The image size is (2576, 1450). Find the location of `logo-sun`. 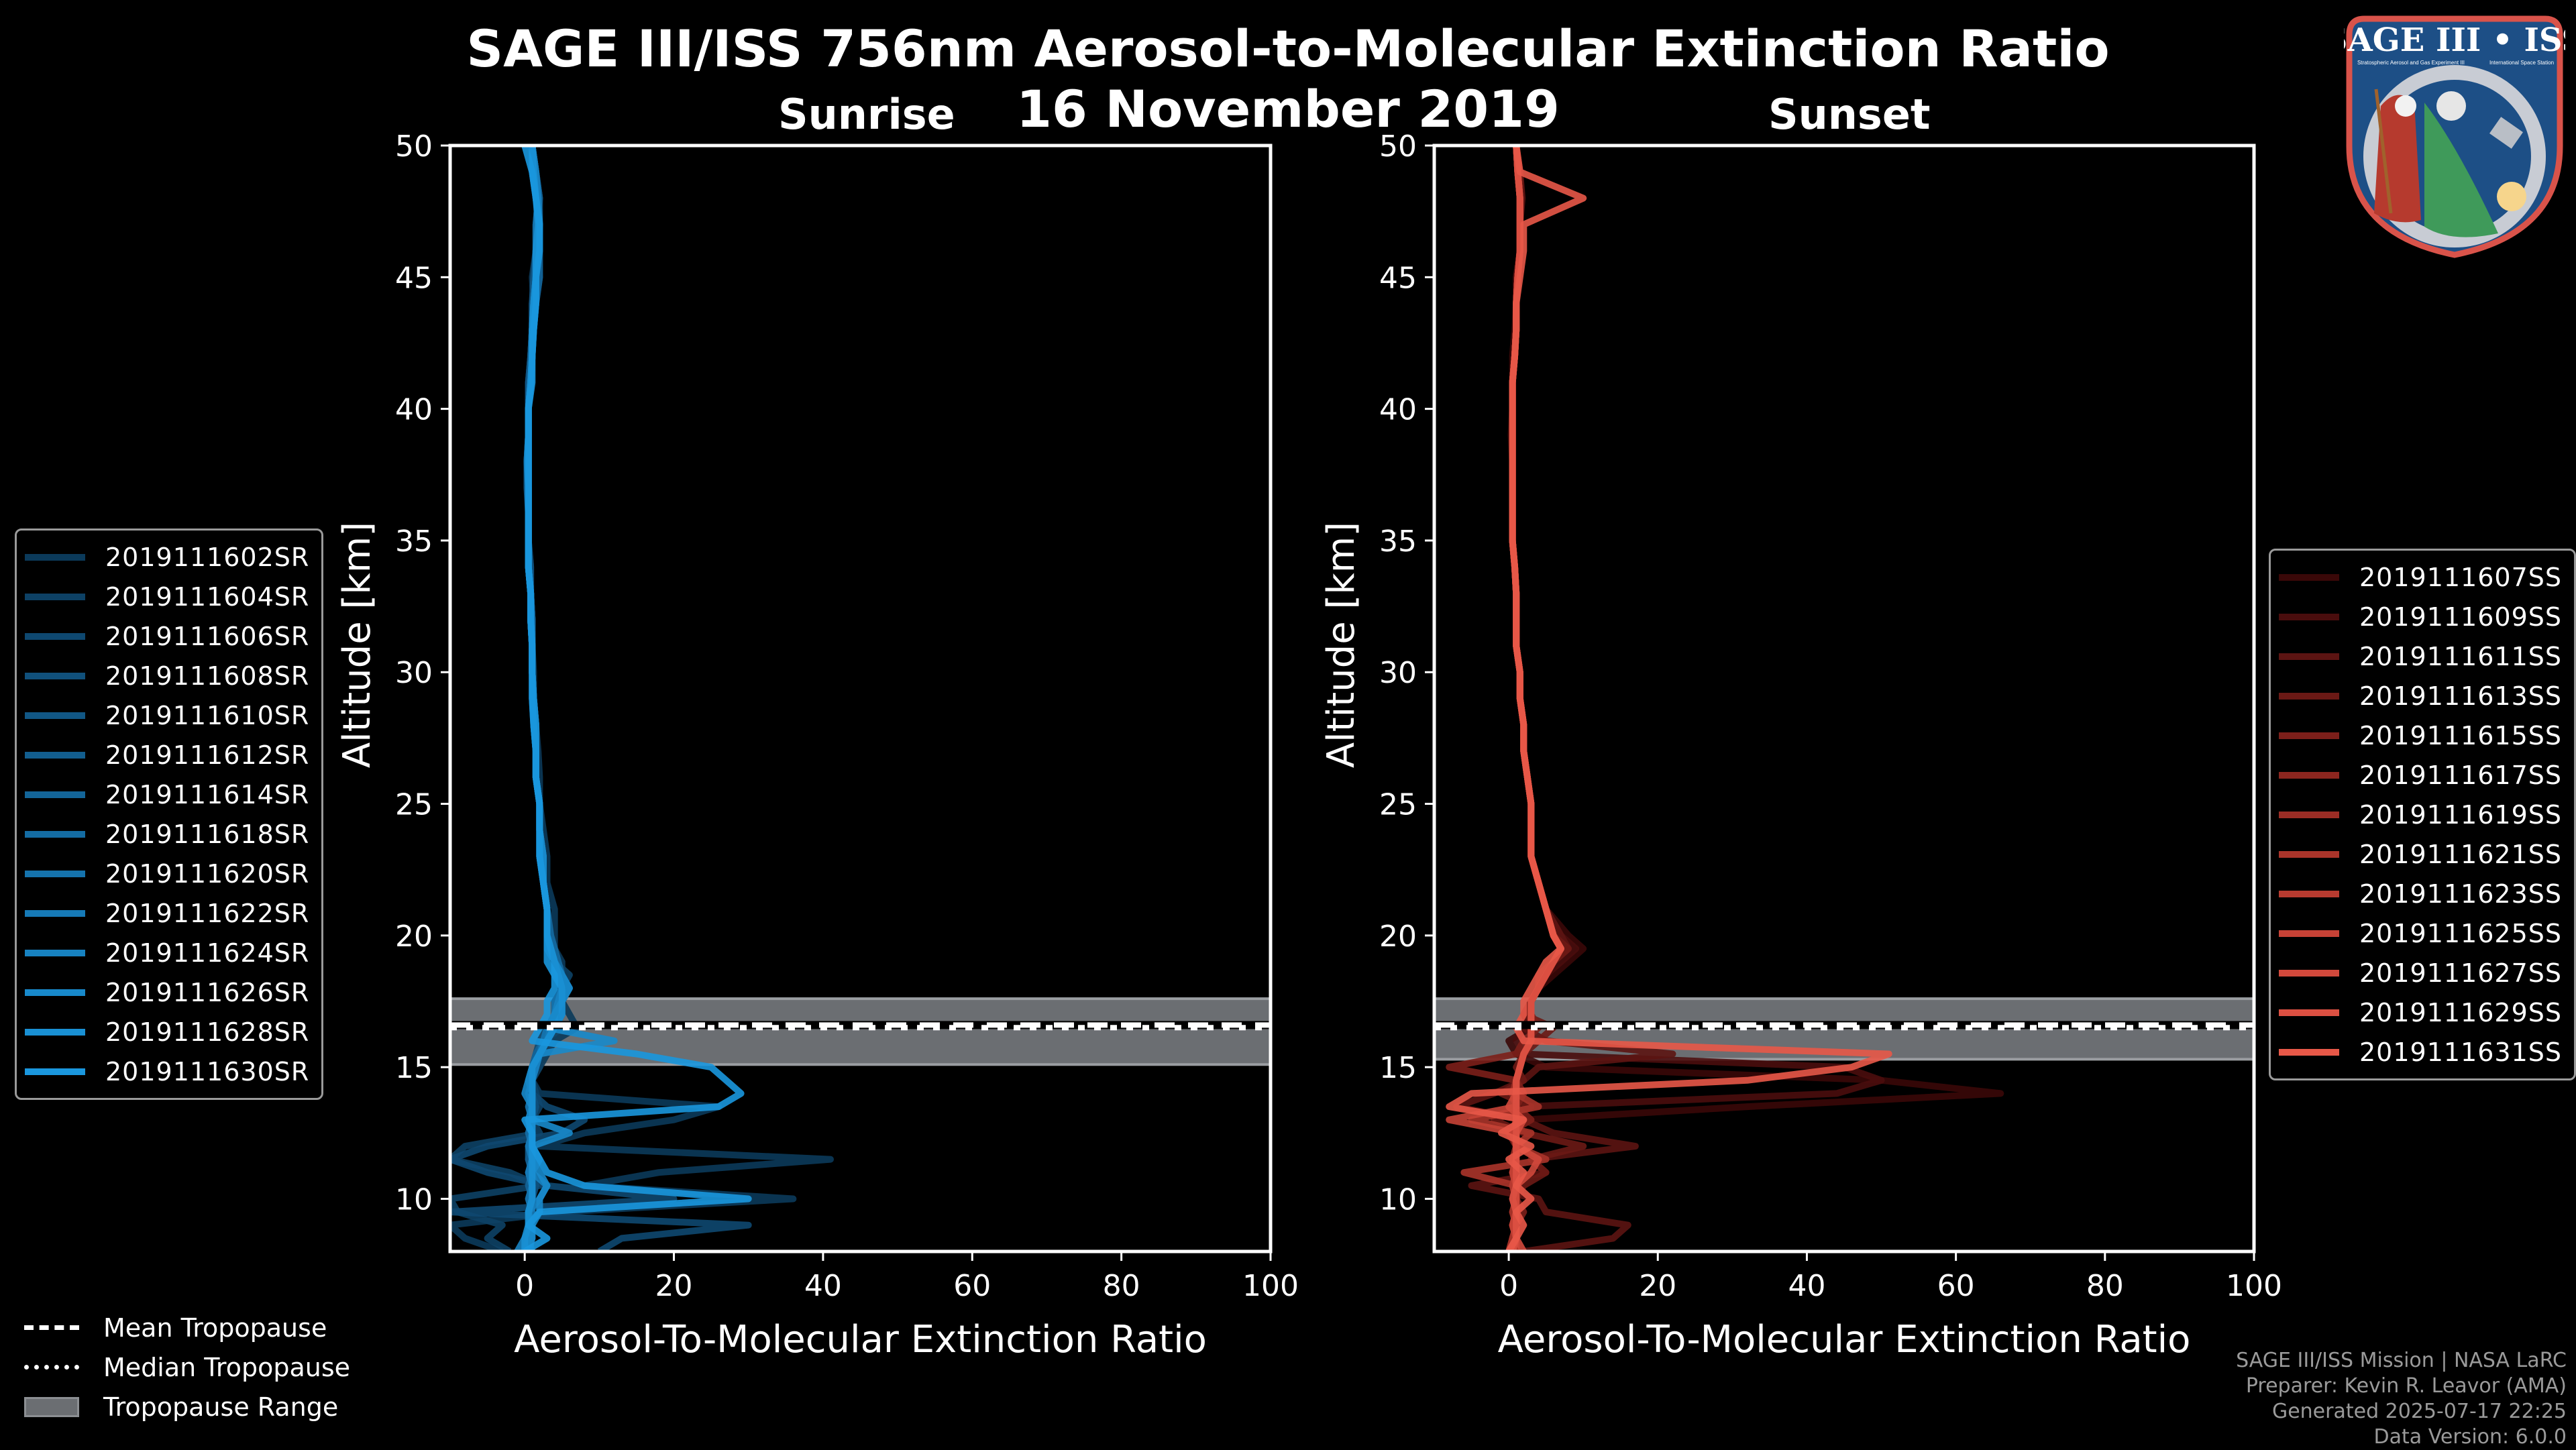

logo-sun is located at coordinates (2511, 196).